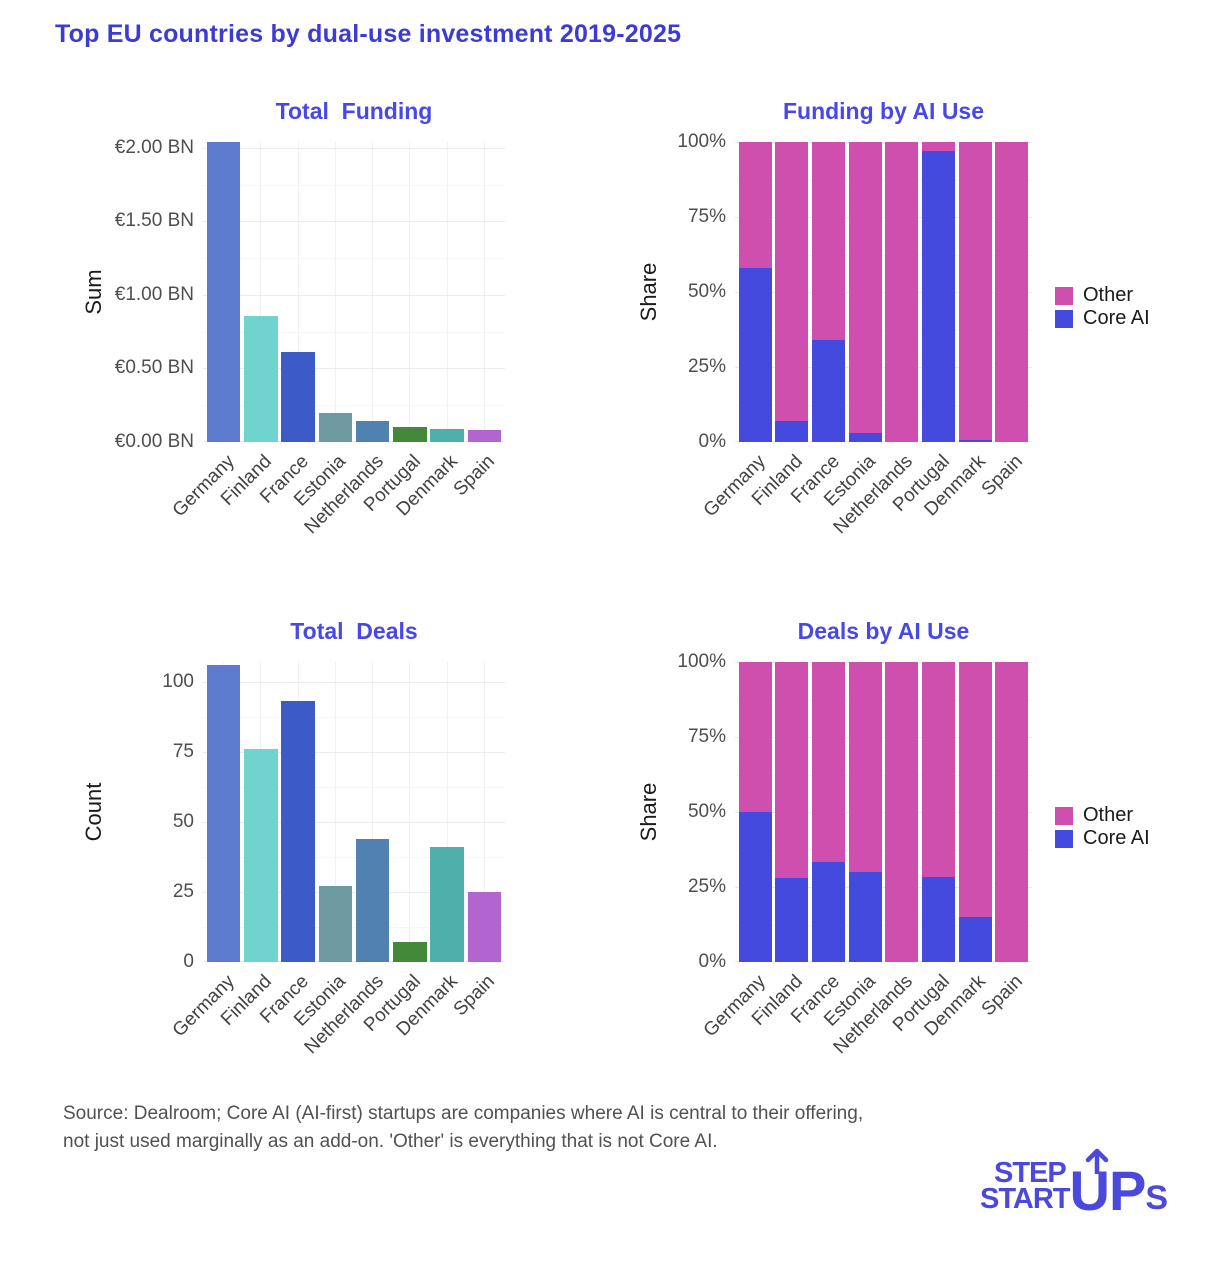  What do you see at coordinates (706, 291) in the screenshot?
I see `y-tick-label: 50%` at bounding box center [706, 291].